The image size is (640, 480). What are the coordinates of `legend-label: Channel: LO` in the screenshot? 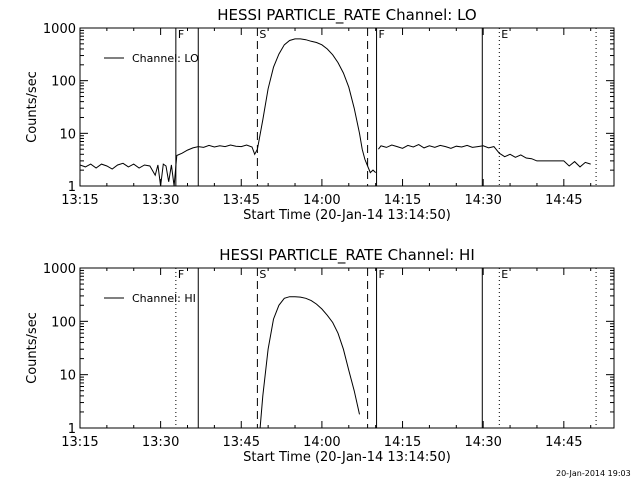 It's located at (165, 58).